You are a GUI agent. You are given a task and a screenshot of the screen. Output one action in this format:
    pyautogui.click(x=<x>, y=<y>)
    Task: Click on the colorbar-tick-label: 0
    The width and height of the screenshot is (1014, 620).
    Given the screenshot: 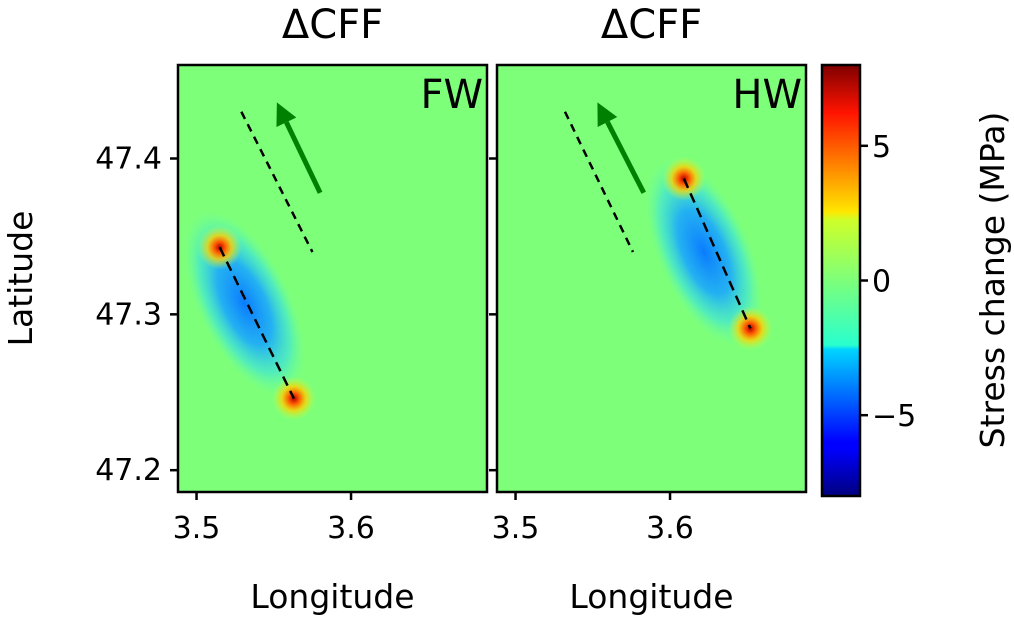 What is the action you would take?
    pyautogui.click(x=881, y=282)
    